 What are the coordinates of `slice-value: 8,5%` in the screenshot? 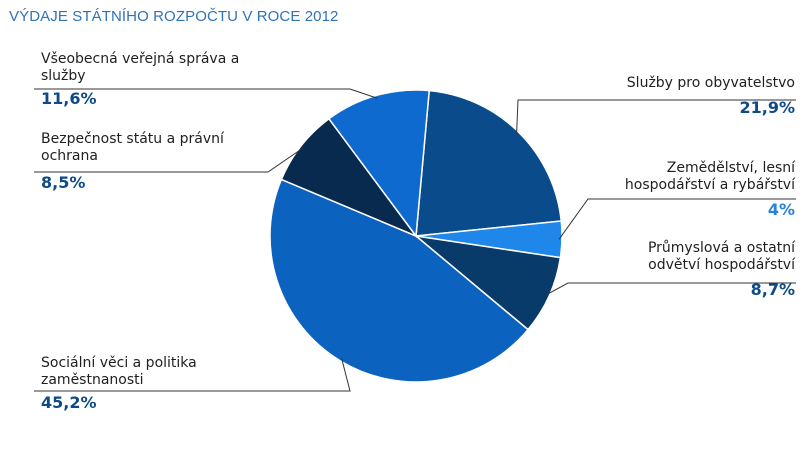 It's located at (63, 182).